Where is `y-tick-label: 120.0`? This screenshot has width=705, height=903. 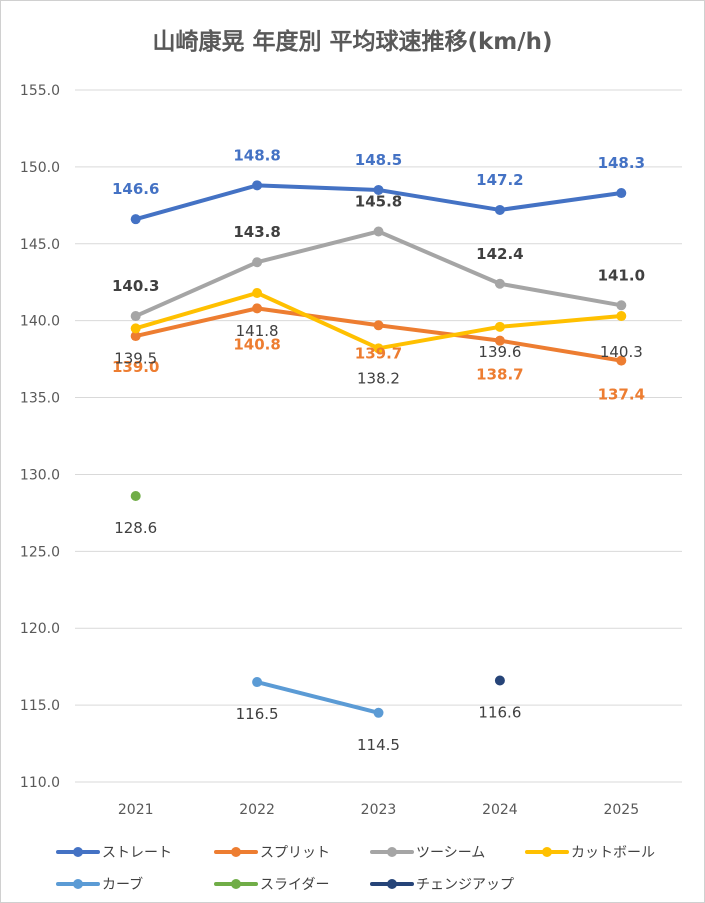 y-tick-label: 120.0 is located at coordinates (40, 629).